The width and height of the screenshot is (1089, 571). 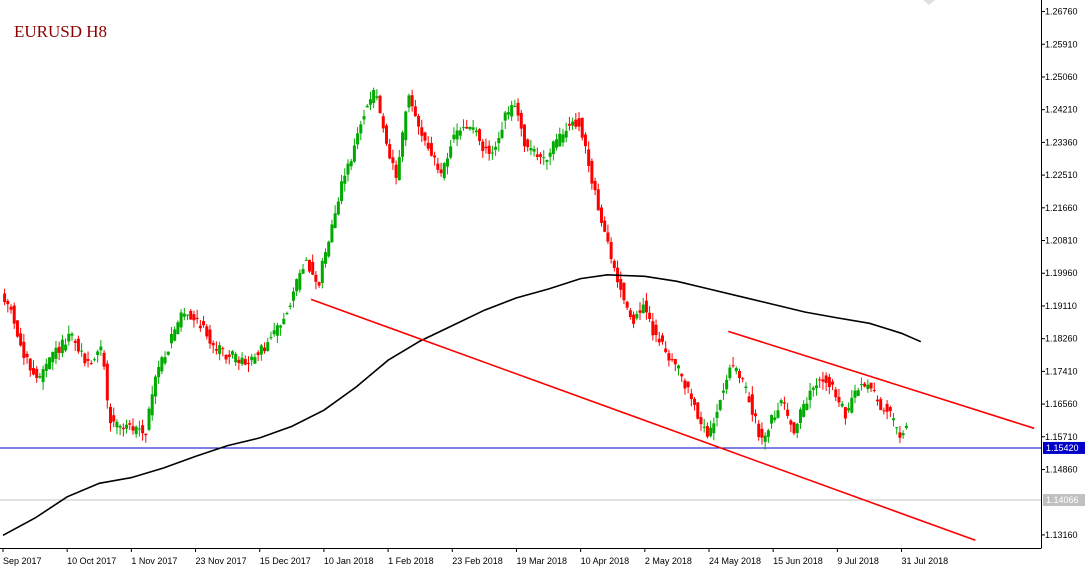 What do you see at coordinates (858, 561) in the screenshot?
I see `x-tick-label: 9 Jul 2018` at bounding box center [858, 561].